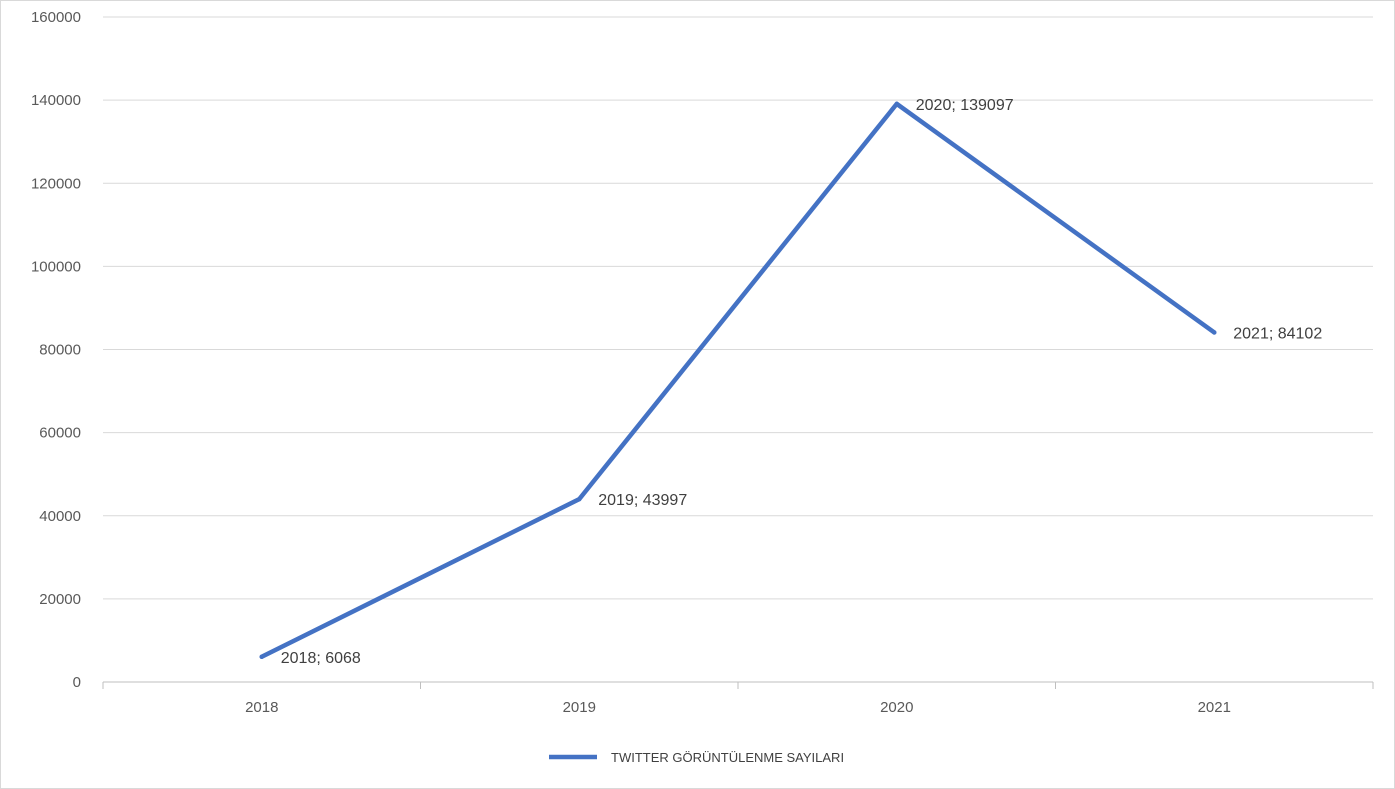 Image resolution: width=1395 pixels, height=789 pixels. I want to click on y-tick-label: 40000, so click(60, 516).